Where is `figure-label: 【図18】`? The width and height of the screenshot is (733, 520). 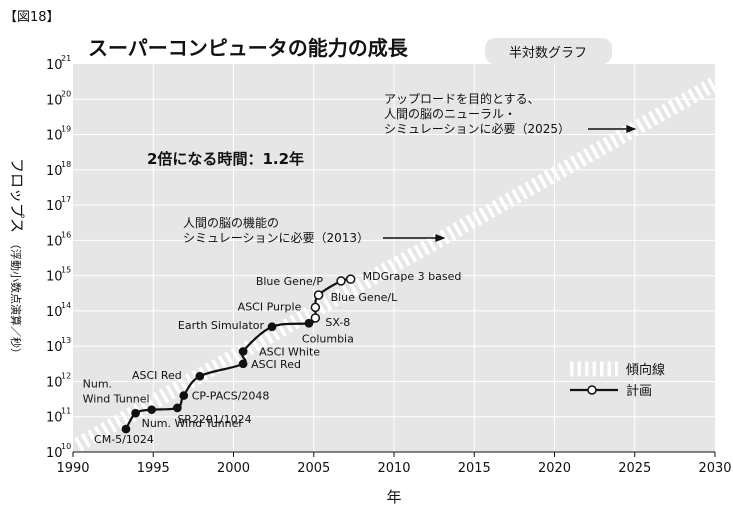 figure-label: 【図18】 is located at coordinates (32, 17).